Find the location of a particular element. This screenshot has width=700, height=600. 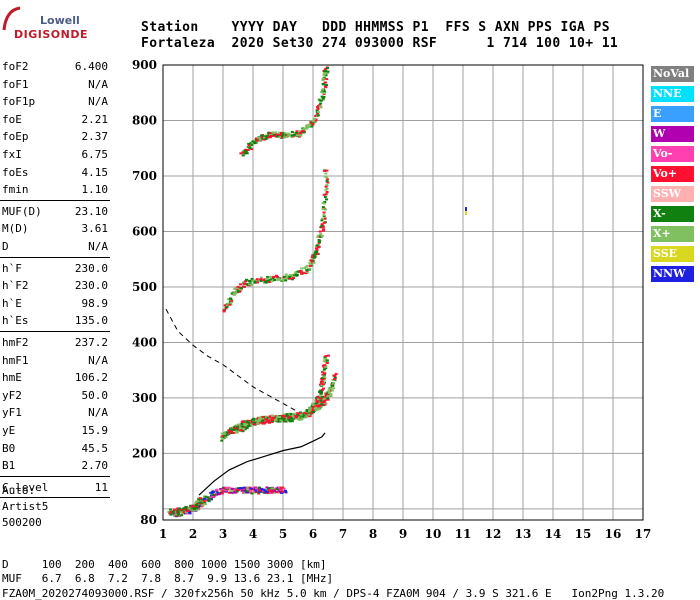

x-tick-label: 7 is located at coordinates (343, 534).